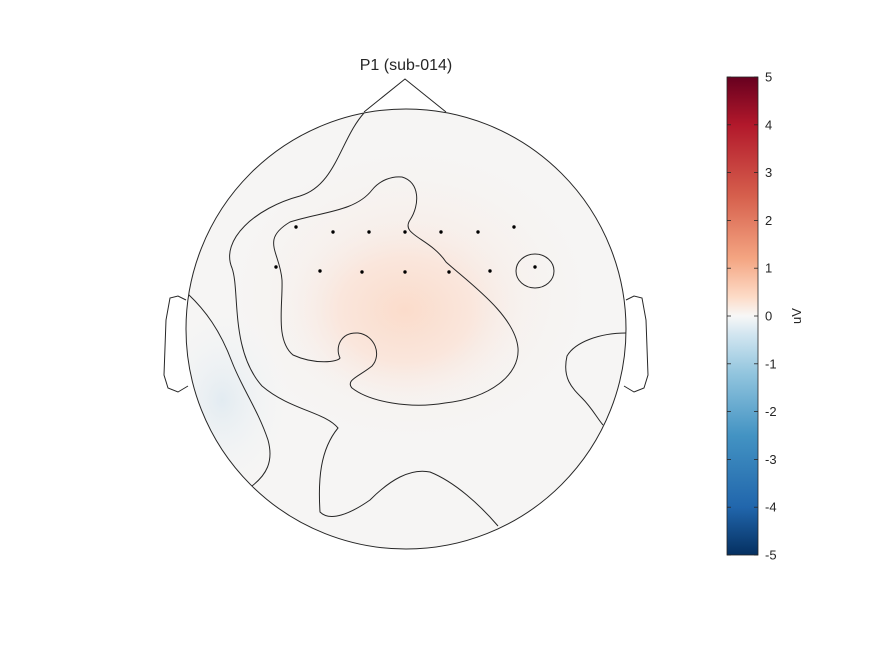 The width and height of the screenshot is (875, 656). Describe the element at coordinates (768, 124) in the screenshot. I see `colorbar-tick-label: 4` at that location.